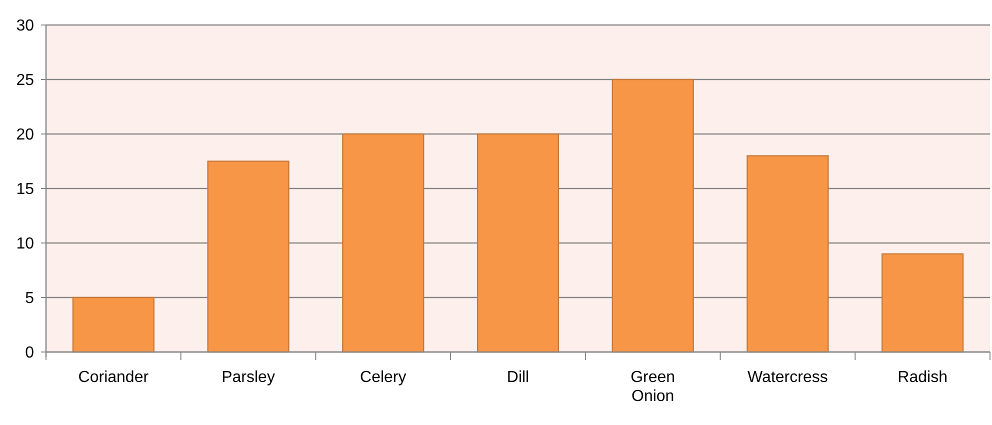 This screenshot has height=425, width=992. What do you see at coordinates (25, 81) in the screenshot?
I see `y-tick-label: 25` at bounding box center [25, 81].